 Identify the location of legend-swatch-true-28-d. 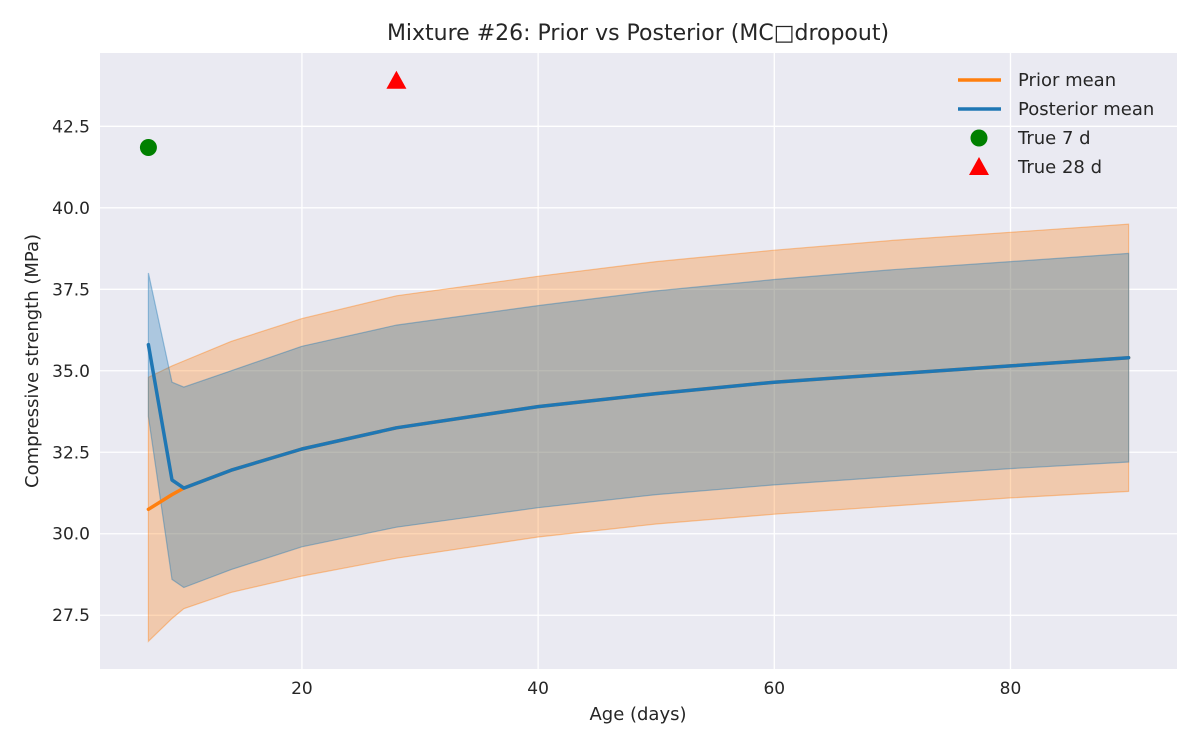
(979, 166).